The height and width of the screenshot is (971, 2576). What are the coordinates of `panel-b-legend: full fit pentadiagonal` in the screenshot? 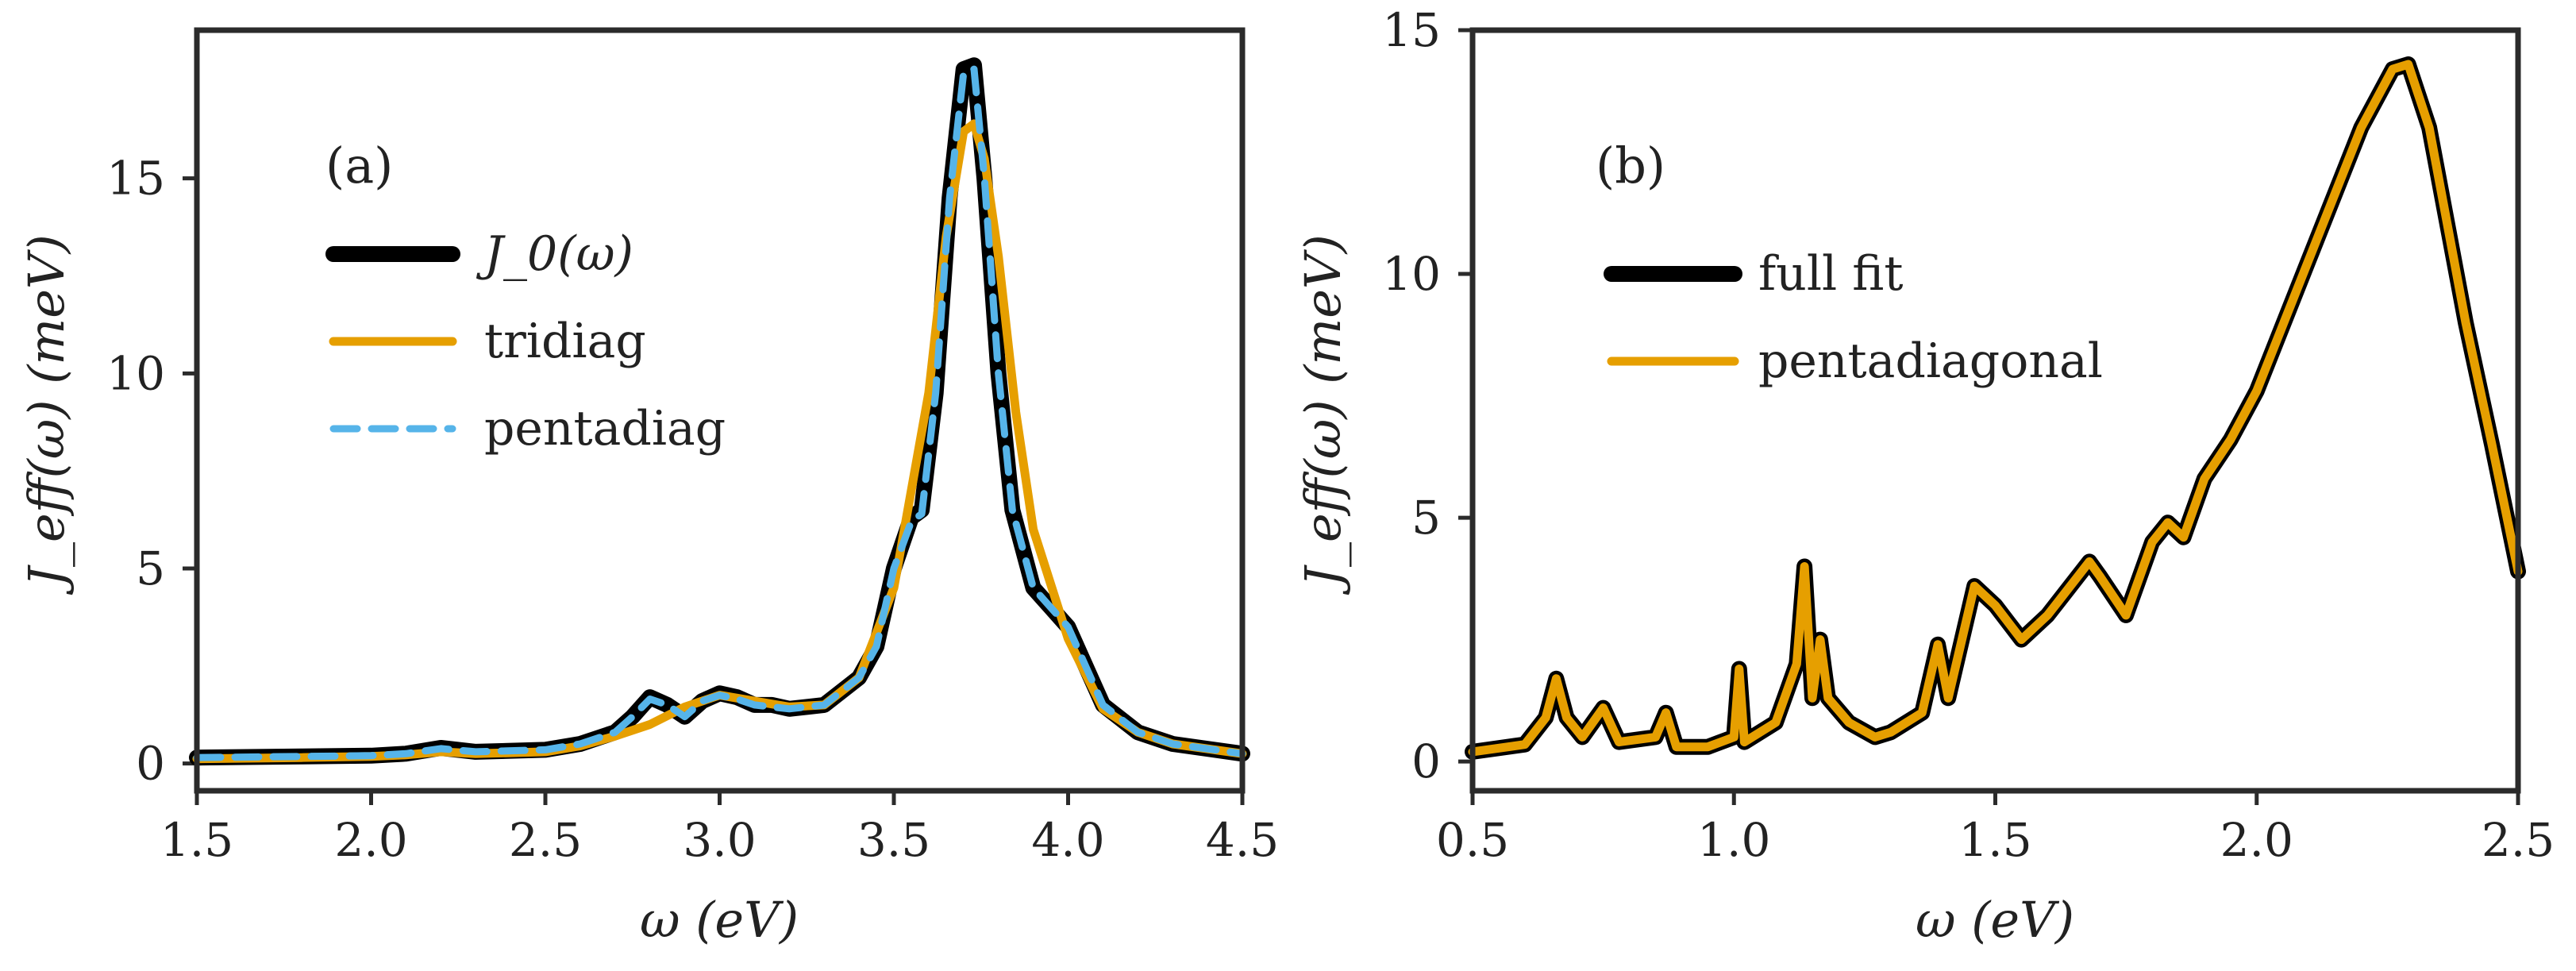 It's located at (1853, 318).